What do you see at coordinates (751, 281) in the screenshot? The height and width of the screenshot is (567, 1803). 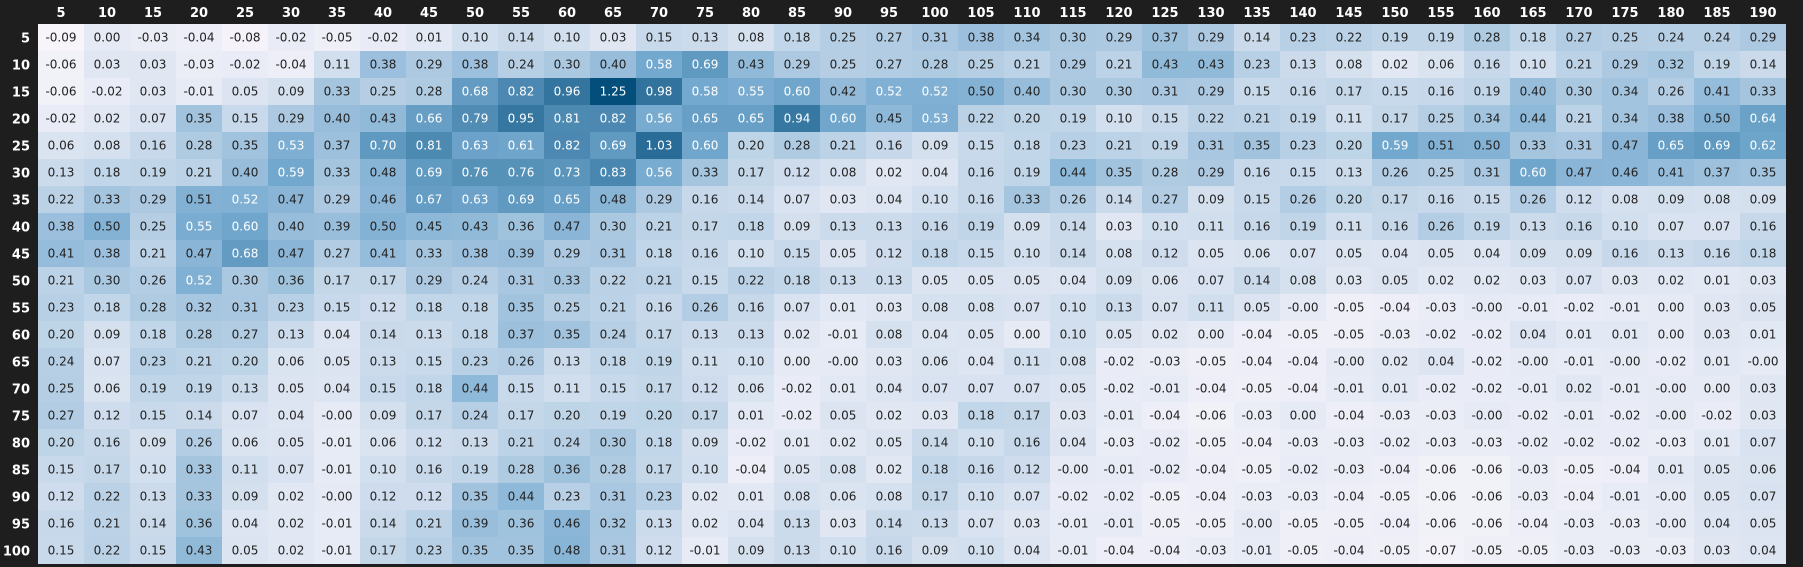 I see `cell-value-label: 0.22` at bounding box center [751, 281].